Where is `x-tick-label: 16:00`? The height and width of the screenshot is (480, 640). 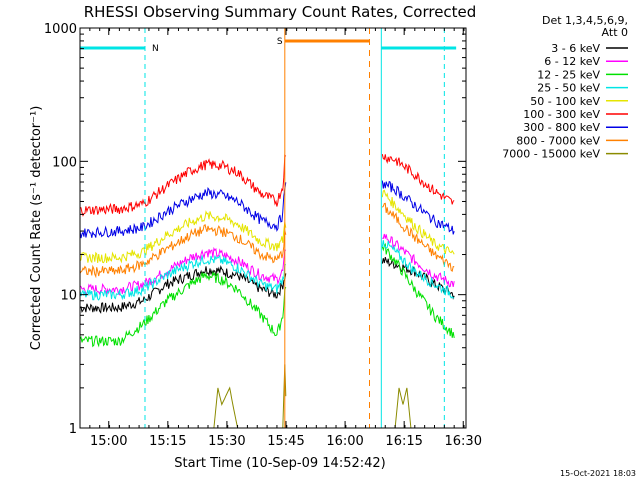 x-tick-label: 16:00 is located at coordinates (344, 441).